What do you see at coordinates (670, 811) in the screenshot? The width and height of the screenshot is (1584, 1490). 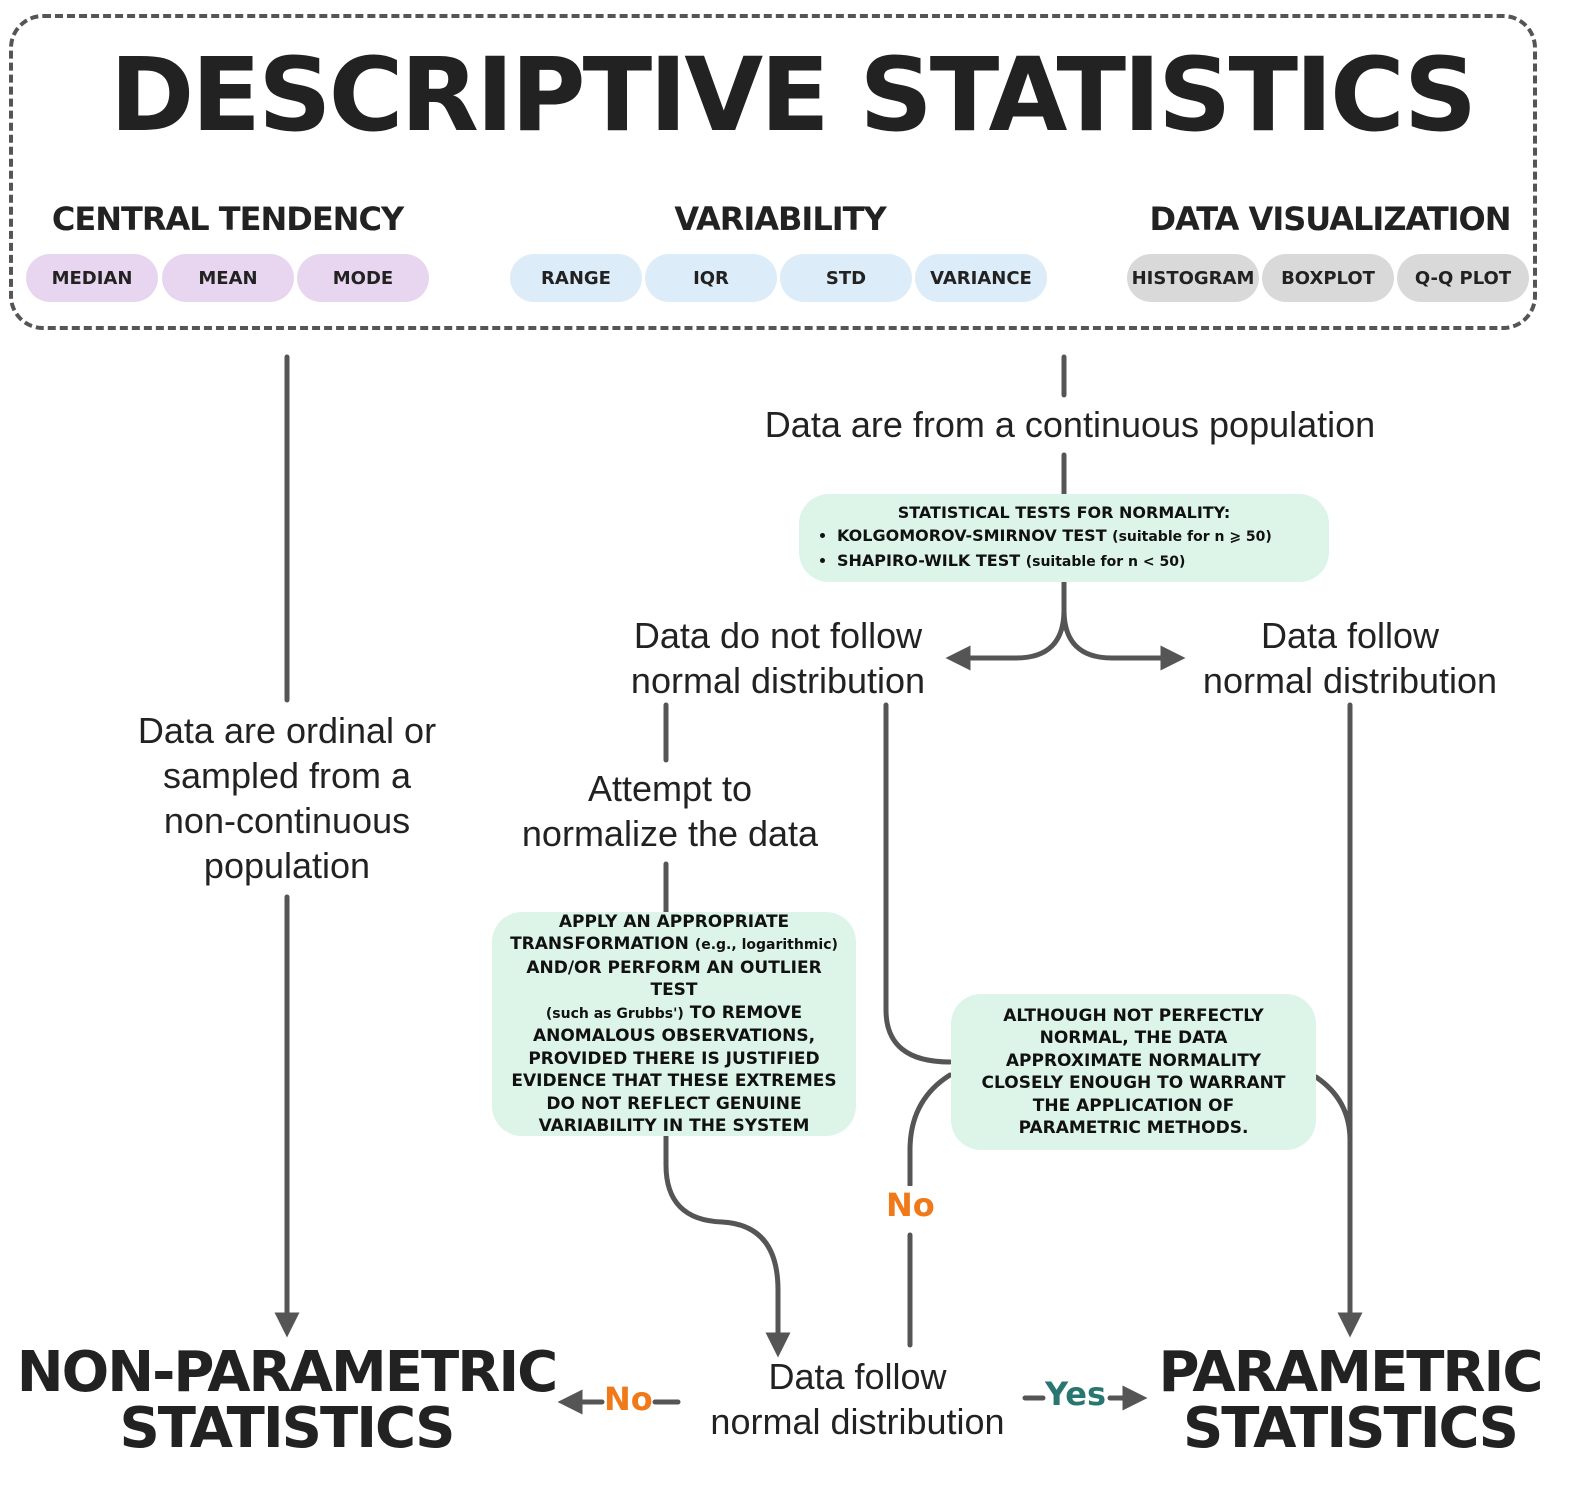 I see `label-attempt-normalize: Attempt to normalize the data` at bounding box center [670, 811].